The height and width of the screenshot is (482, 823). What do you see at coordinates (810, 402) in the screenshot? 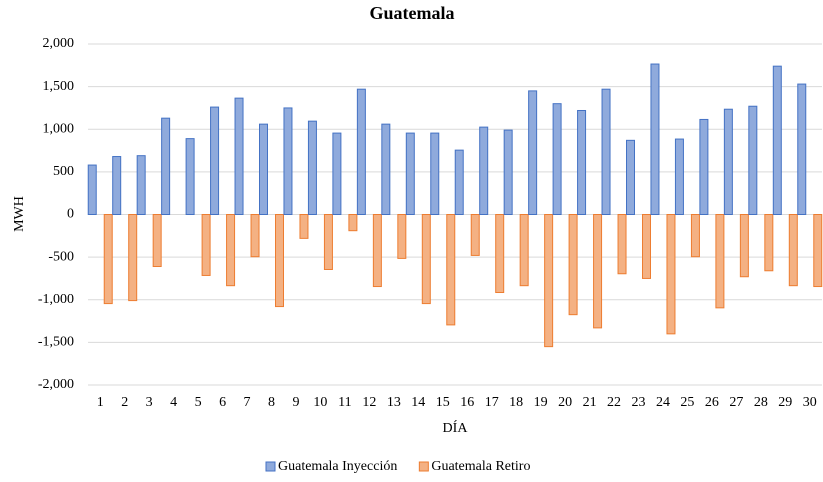
I see `x-tick-label: 30` at bounding box center [810, 402].